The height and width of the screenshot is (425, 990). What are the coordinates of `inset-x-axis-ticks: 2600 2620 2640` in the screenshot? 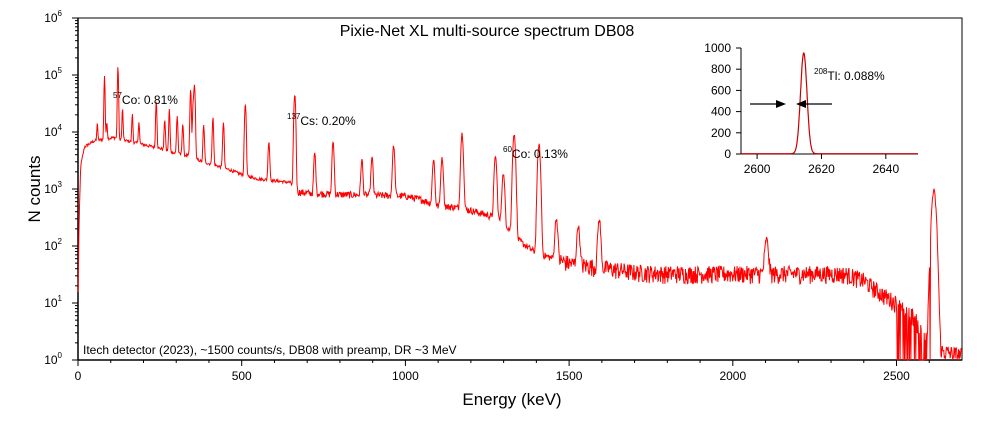 It's located at (821, 165).